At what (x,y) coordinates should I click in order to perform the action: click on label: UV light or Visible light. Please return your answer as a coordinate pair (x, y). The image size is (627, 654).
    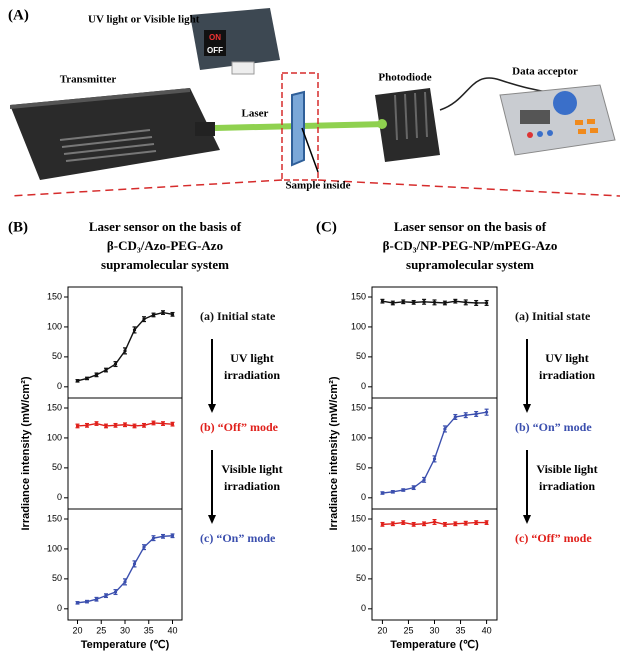
    Looking at the image, I should click on (144, 20).